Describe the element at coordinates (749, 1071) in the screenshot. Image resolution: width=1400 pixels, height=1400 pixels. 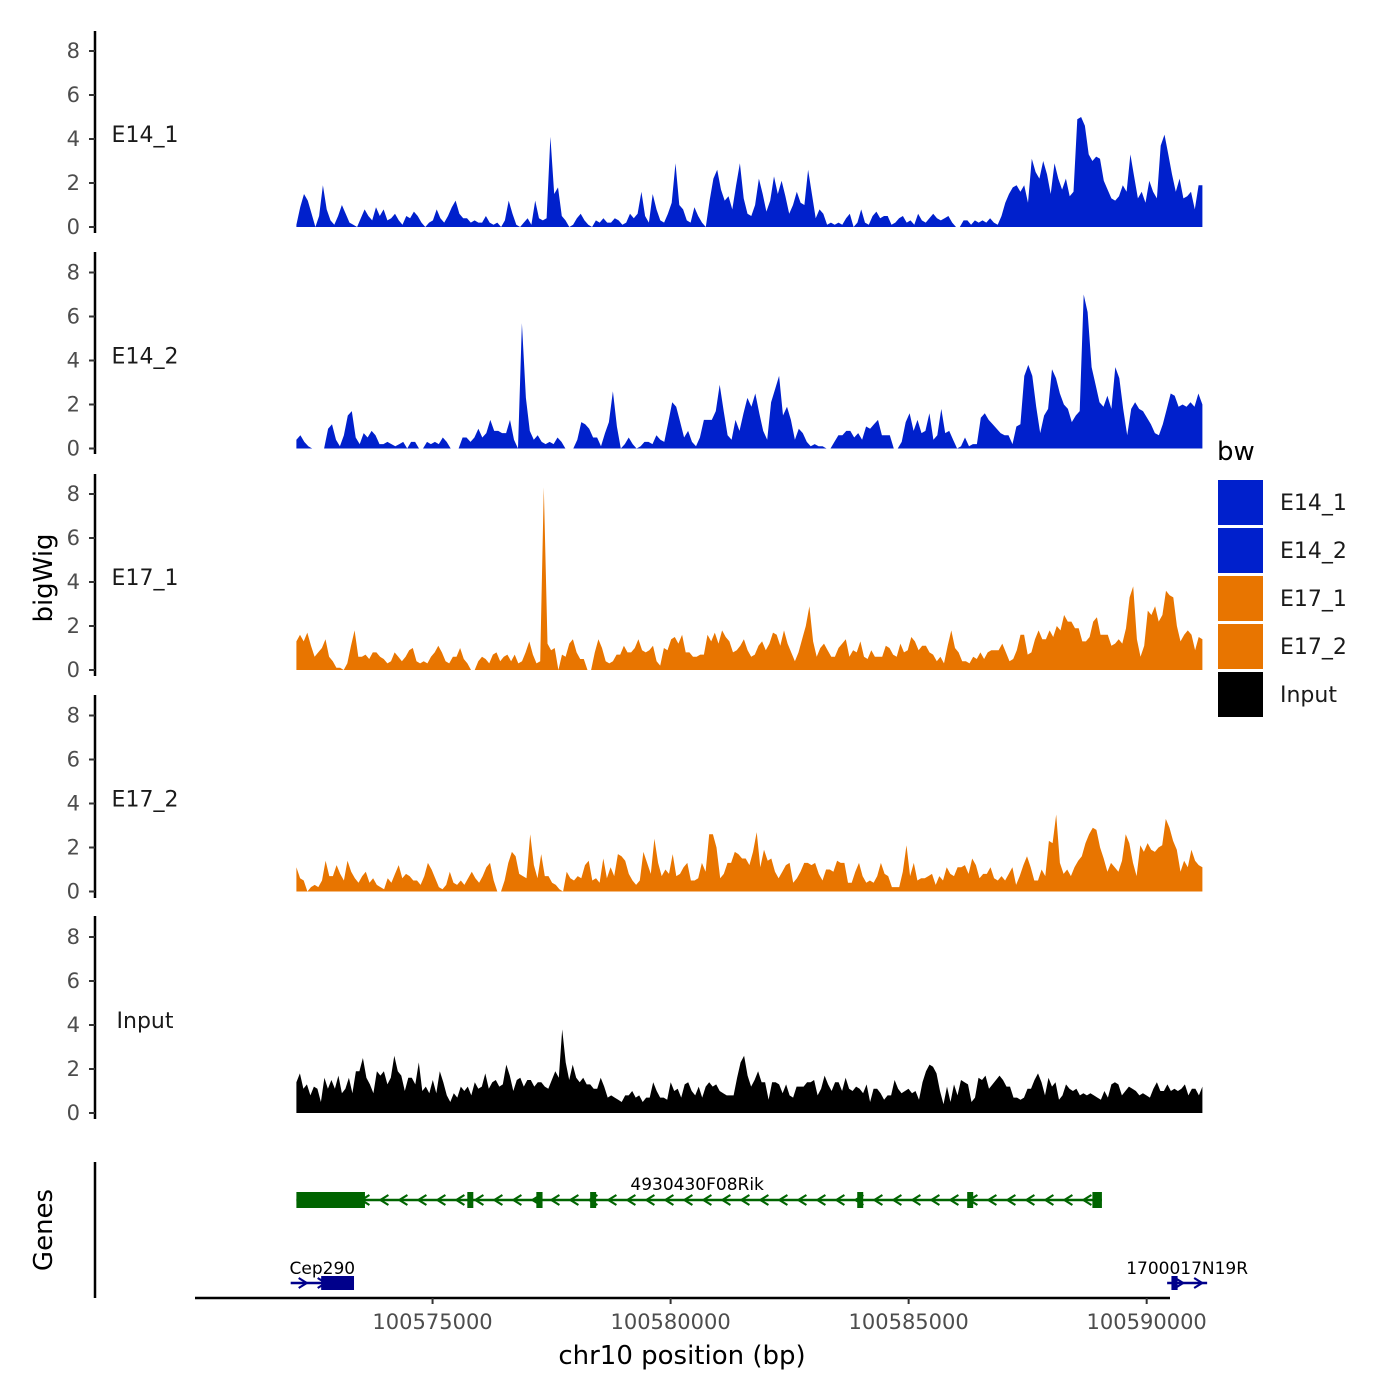
I see `area-Input` at that location.